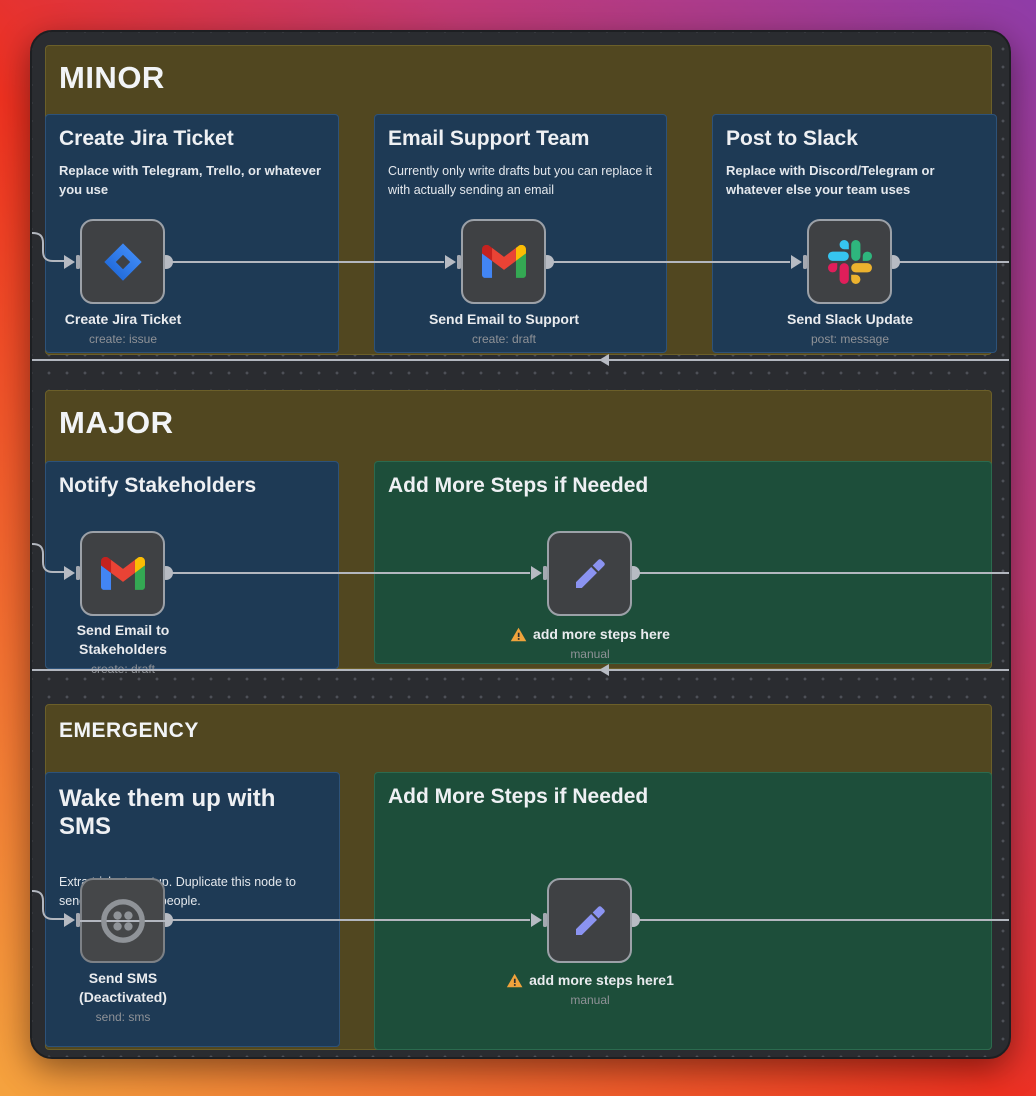  I want to click on node-create-jira-ticket, so click(122, 261).